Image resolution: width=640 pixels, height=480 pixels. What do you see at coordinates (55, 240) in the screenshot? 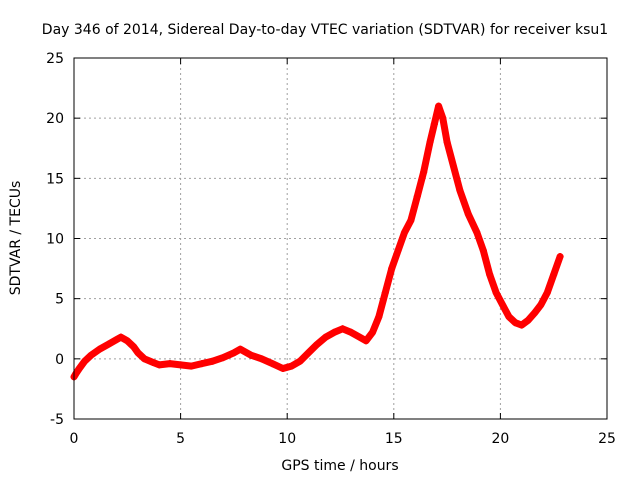
I see `y-tick-label: 10` at bounding box center [55, 240].